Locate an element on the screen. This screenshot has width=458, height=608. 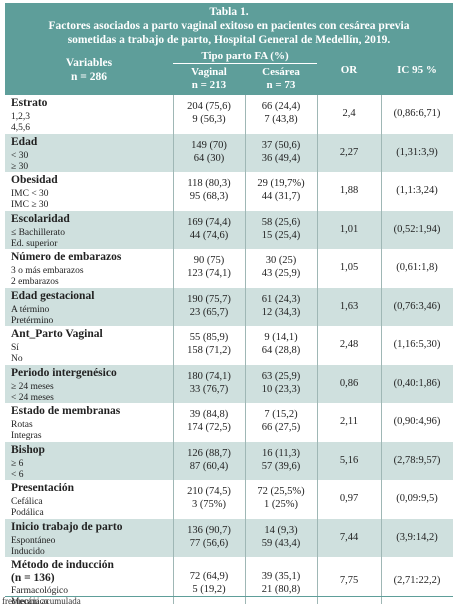
category-label: Farmacológico is located at coordinates (39, 591).